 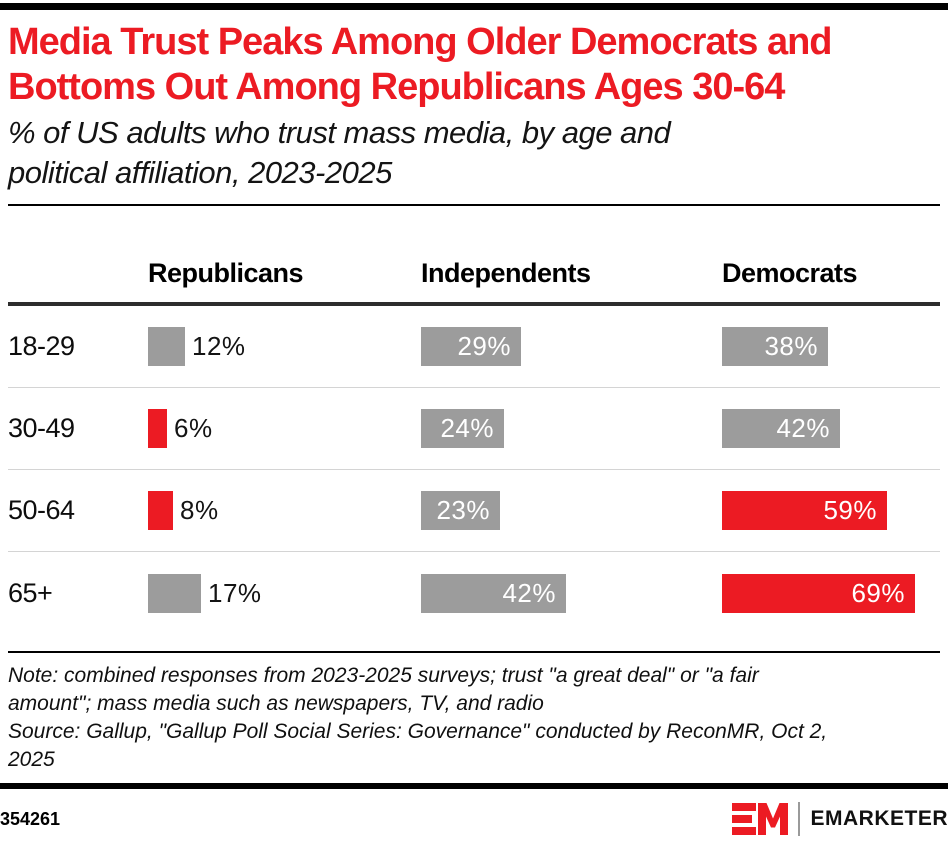 I want to click on bar: 29%, so click(x=471, y=346).